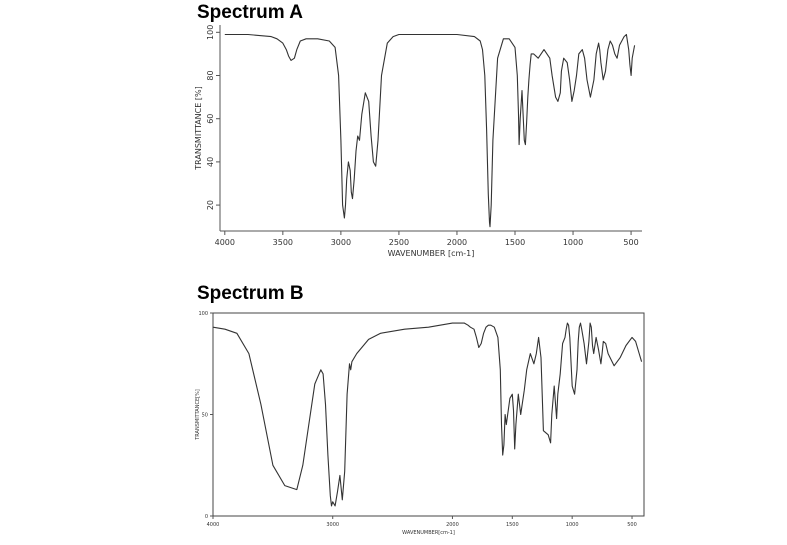 Image resolution: width=787 pixels, height=545 pixels. Describe the element at coordinates (632, 525) in the screenshot. I see `spectrum-b-x-tick-label: 500` at that location.